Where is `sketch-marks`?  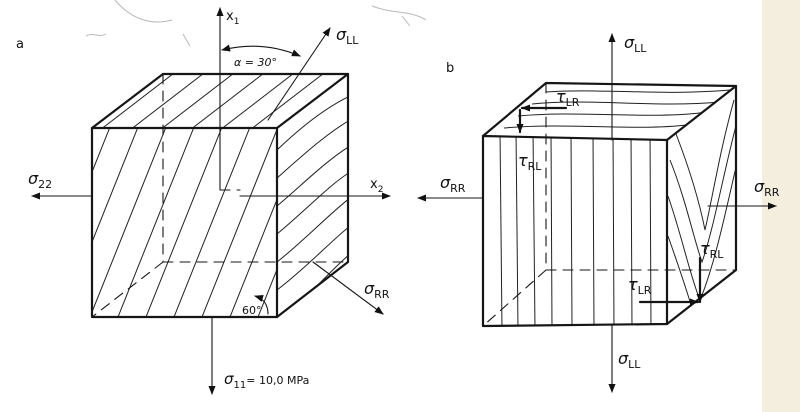 sketch-marks is located at coordinates (256, 23).